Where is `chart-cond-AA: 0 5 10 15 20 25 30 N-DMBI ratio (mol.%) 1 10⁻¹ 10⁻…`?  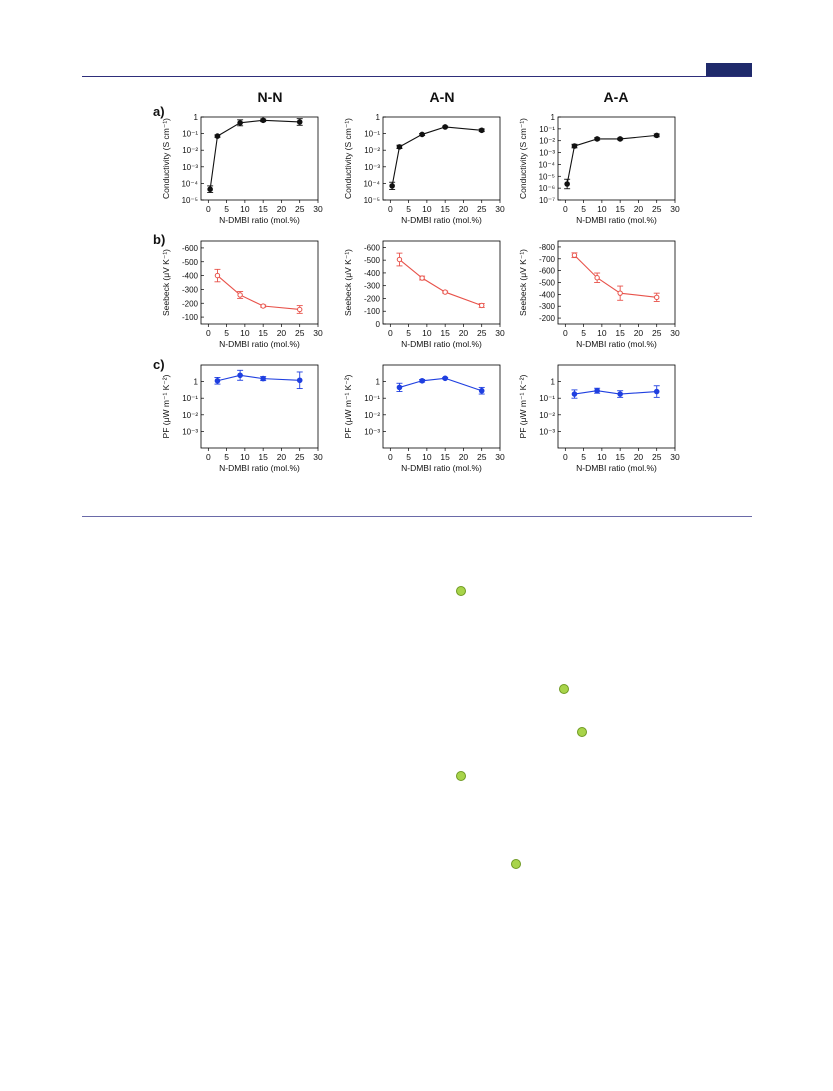
chart-cond-AA: 0 5 10 15 20 25 30 N-DMBI ratio (mol.%) 1 10⁻¹ 10⁻… is located at coordinates (599, 169).